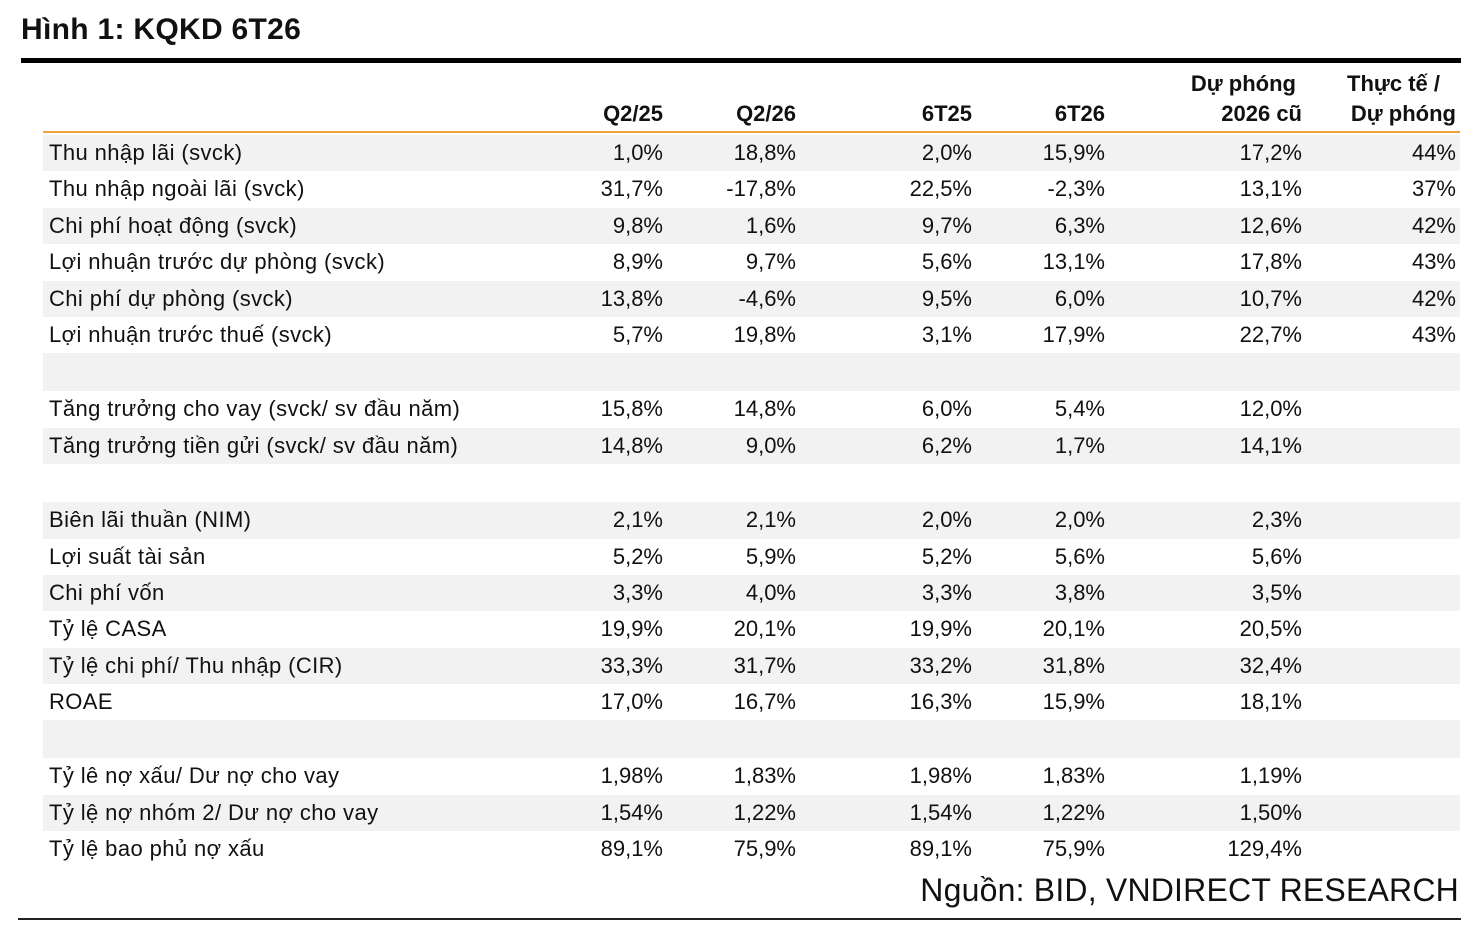 This screenshot has height=930, width=1471. Describe the element at coordinates (764, 152) in the screenshot. I see `row-value: 18,8%` at that location.